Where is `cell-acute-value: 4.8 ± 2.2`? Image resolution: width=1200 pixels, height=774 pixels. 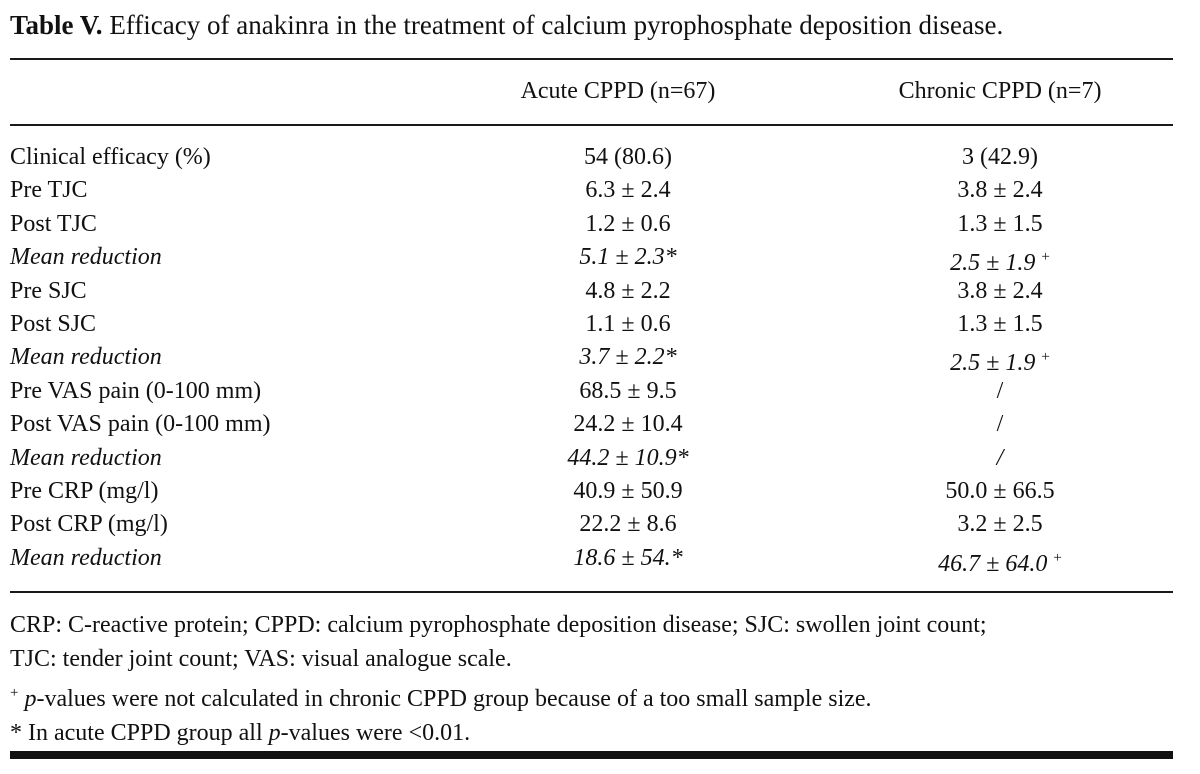 cell-acute-value: 4.8 ± 2.2 is located at coordinates (628, 290).